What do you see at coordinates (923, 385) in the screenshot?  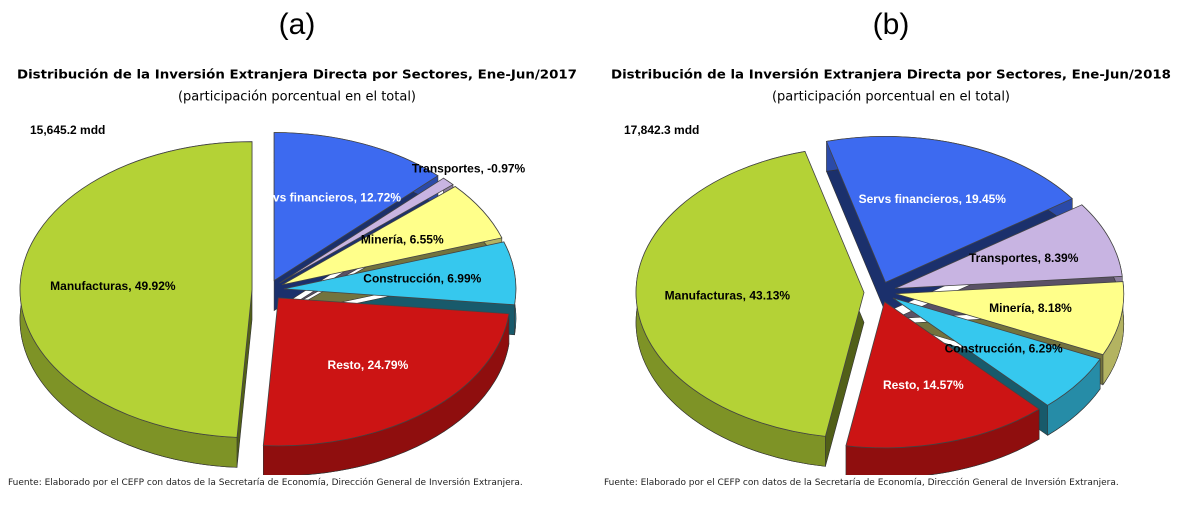 I see `data-label: Resto, 14.57%` at bounding box center [923, 385].